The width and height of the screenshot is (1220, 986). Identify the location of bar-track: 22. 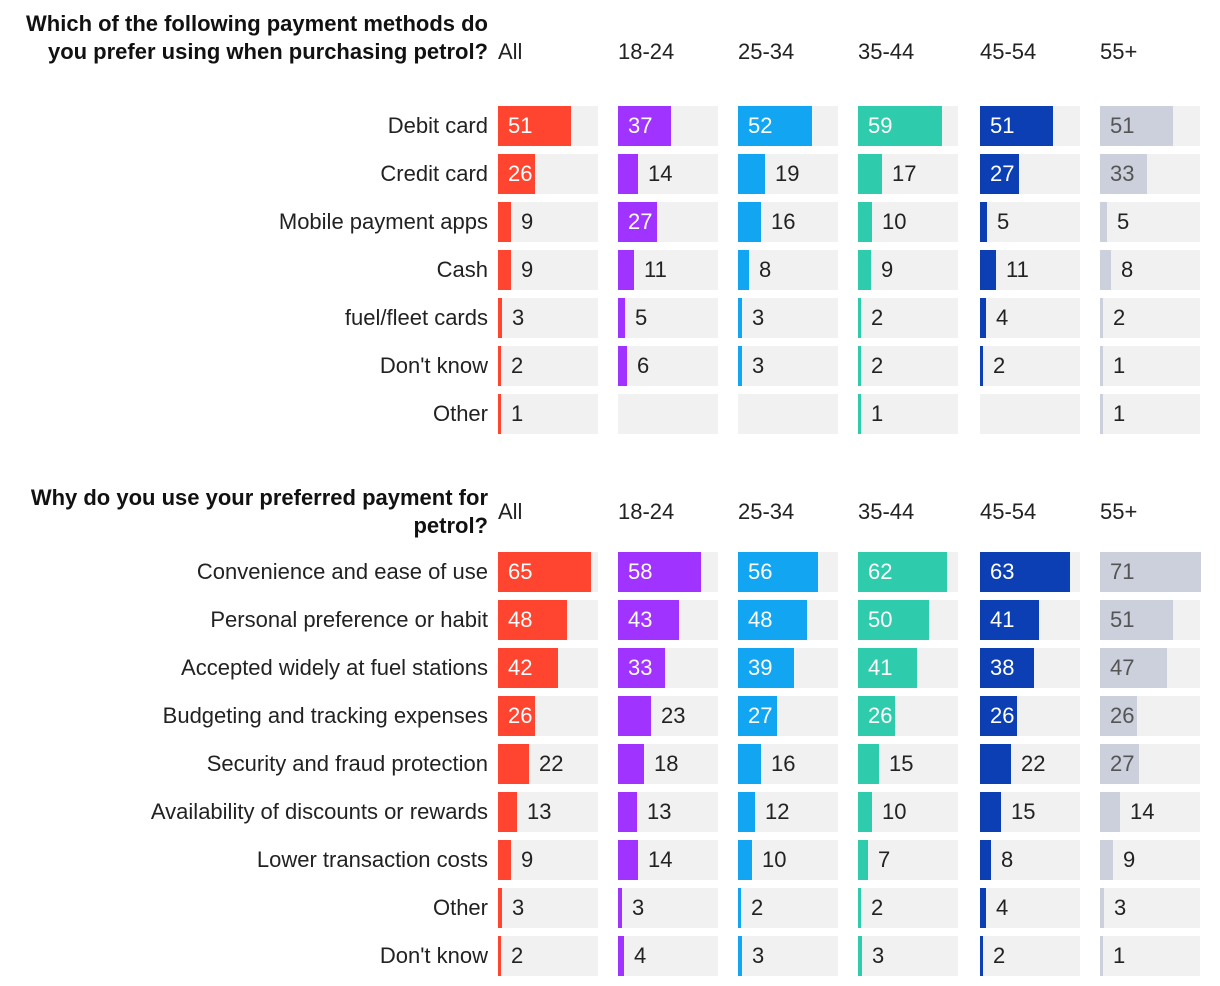
(1030, 764).